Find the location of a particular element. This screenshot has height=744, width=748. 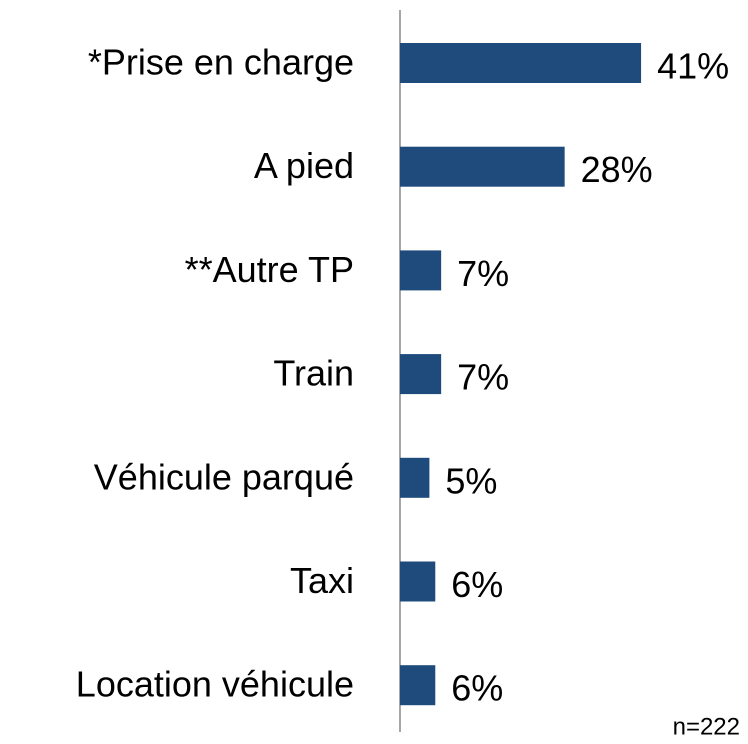

category-label: **Autre TP is located at coordinates (269, 269).